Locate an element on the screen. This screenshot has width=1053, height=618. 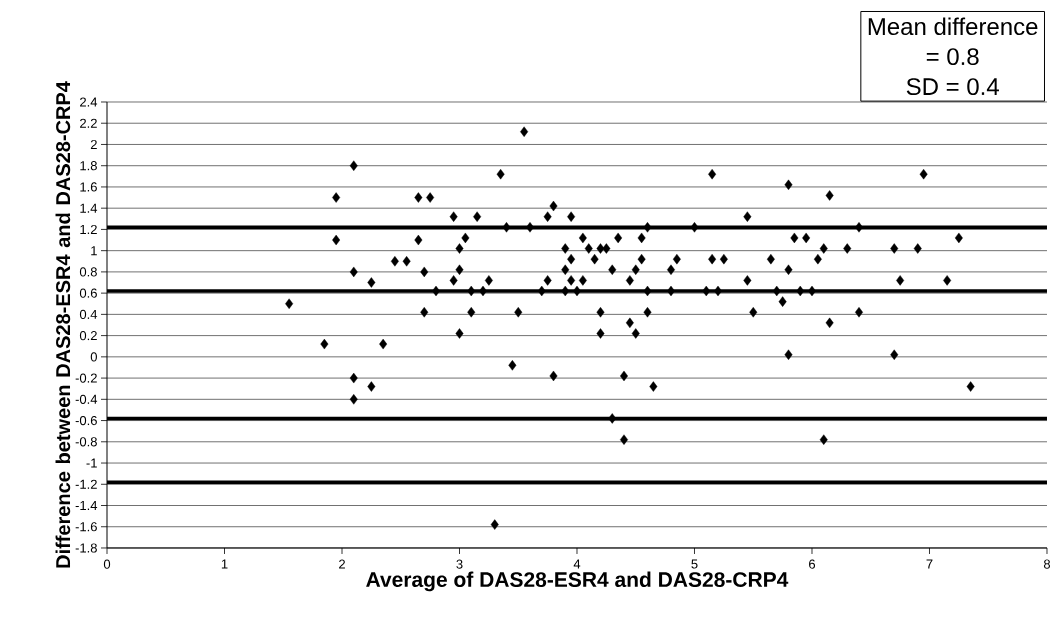
y-tick-label: 2.2 is located at coordinates (88, 123).